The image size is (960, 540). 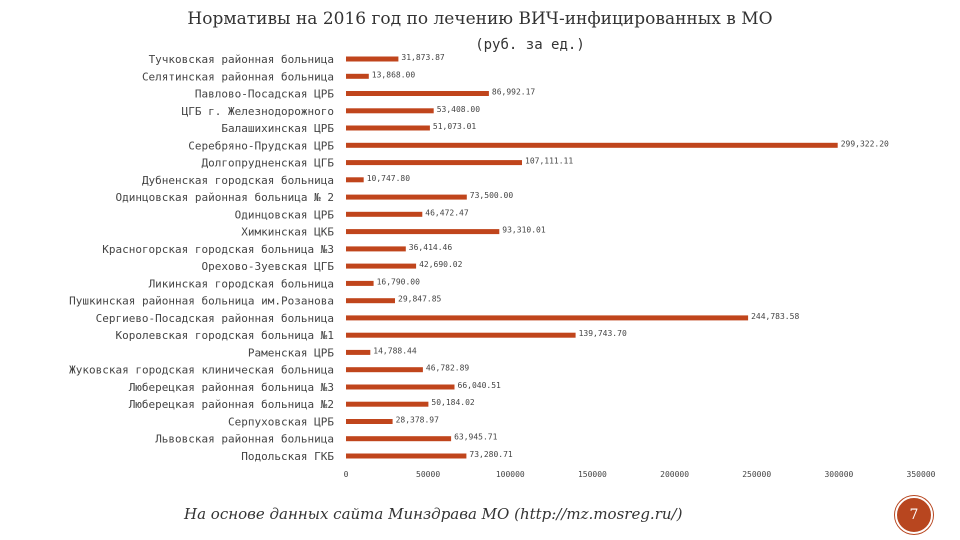 I want to click on category-label: Тучковская районная больница, so click(x=241, y=59).